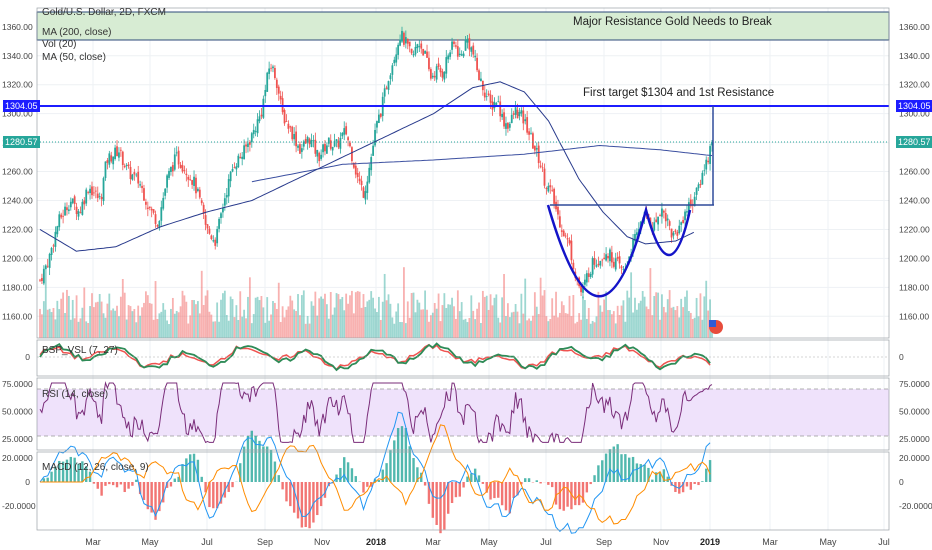  I want to click on macd-tick-left: 20.0000, so click(17, 458).